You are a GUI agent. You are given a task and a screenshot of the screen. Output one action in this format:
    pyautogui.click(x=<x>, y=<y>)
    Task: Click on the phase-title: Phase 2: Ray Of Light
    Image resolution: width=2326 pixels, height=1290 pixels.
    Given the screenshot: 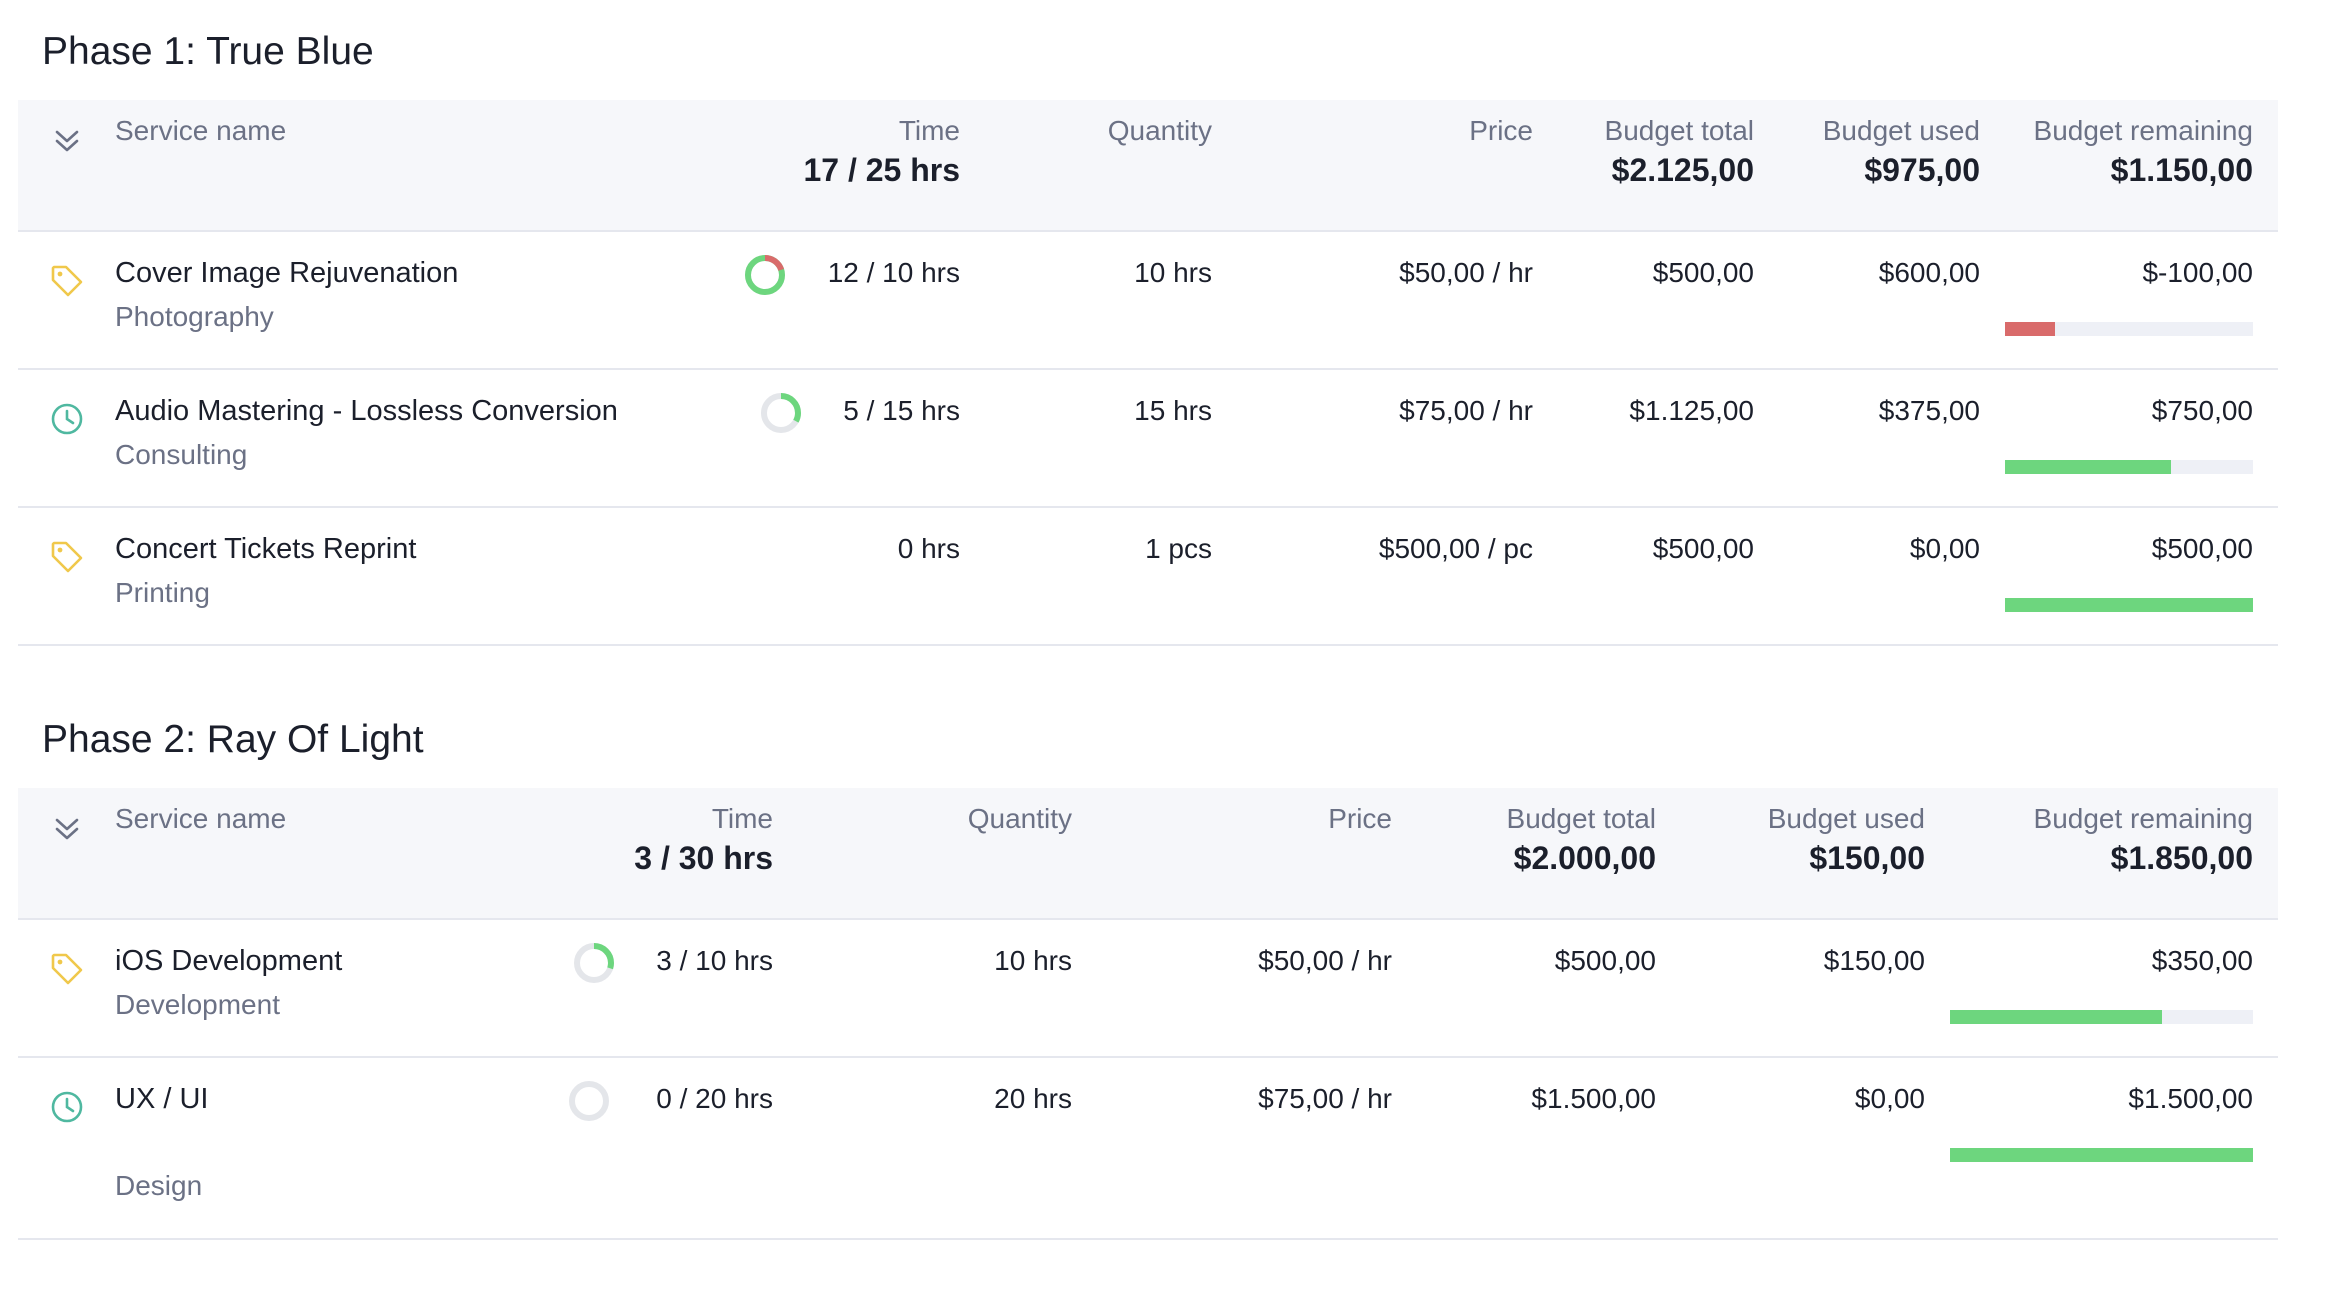 What is the action you would take?
    pyautogui.click(x=233, y=739)
    